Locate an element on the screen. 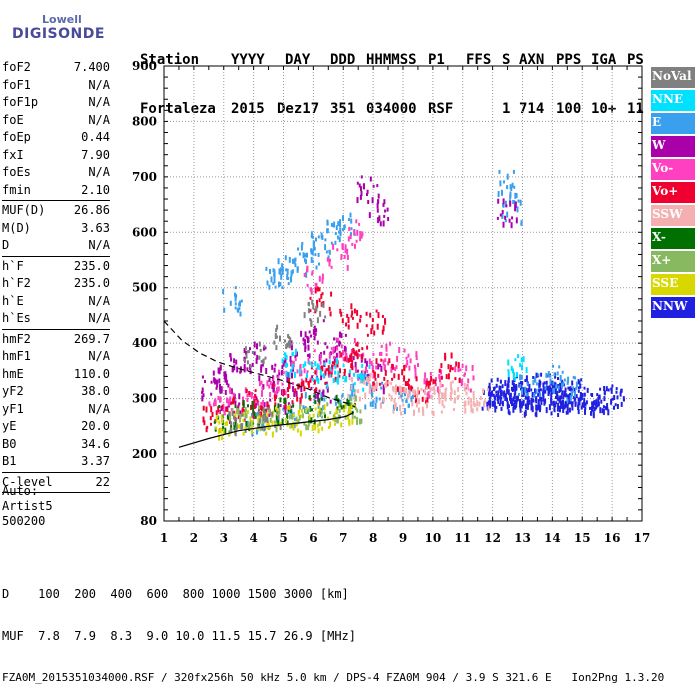 Image resolution: width=700 pixels, height=699 pixels. param-label: yE is located at coordinates (9, 426).